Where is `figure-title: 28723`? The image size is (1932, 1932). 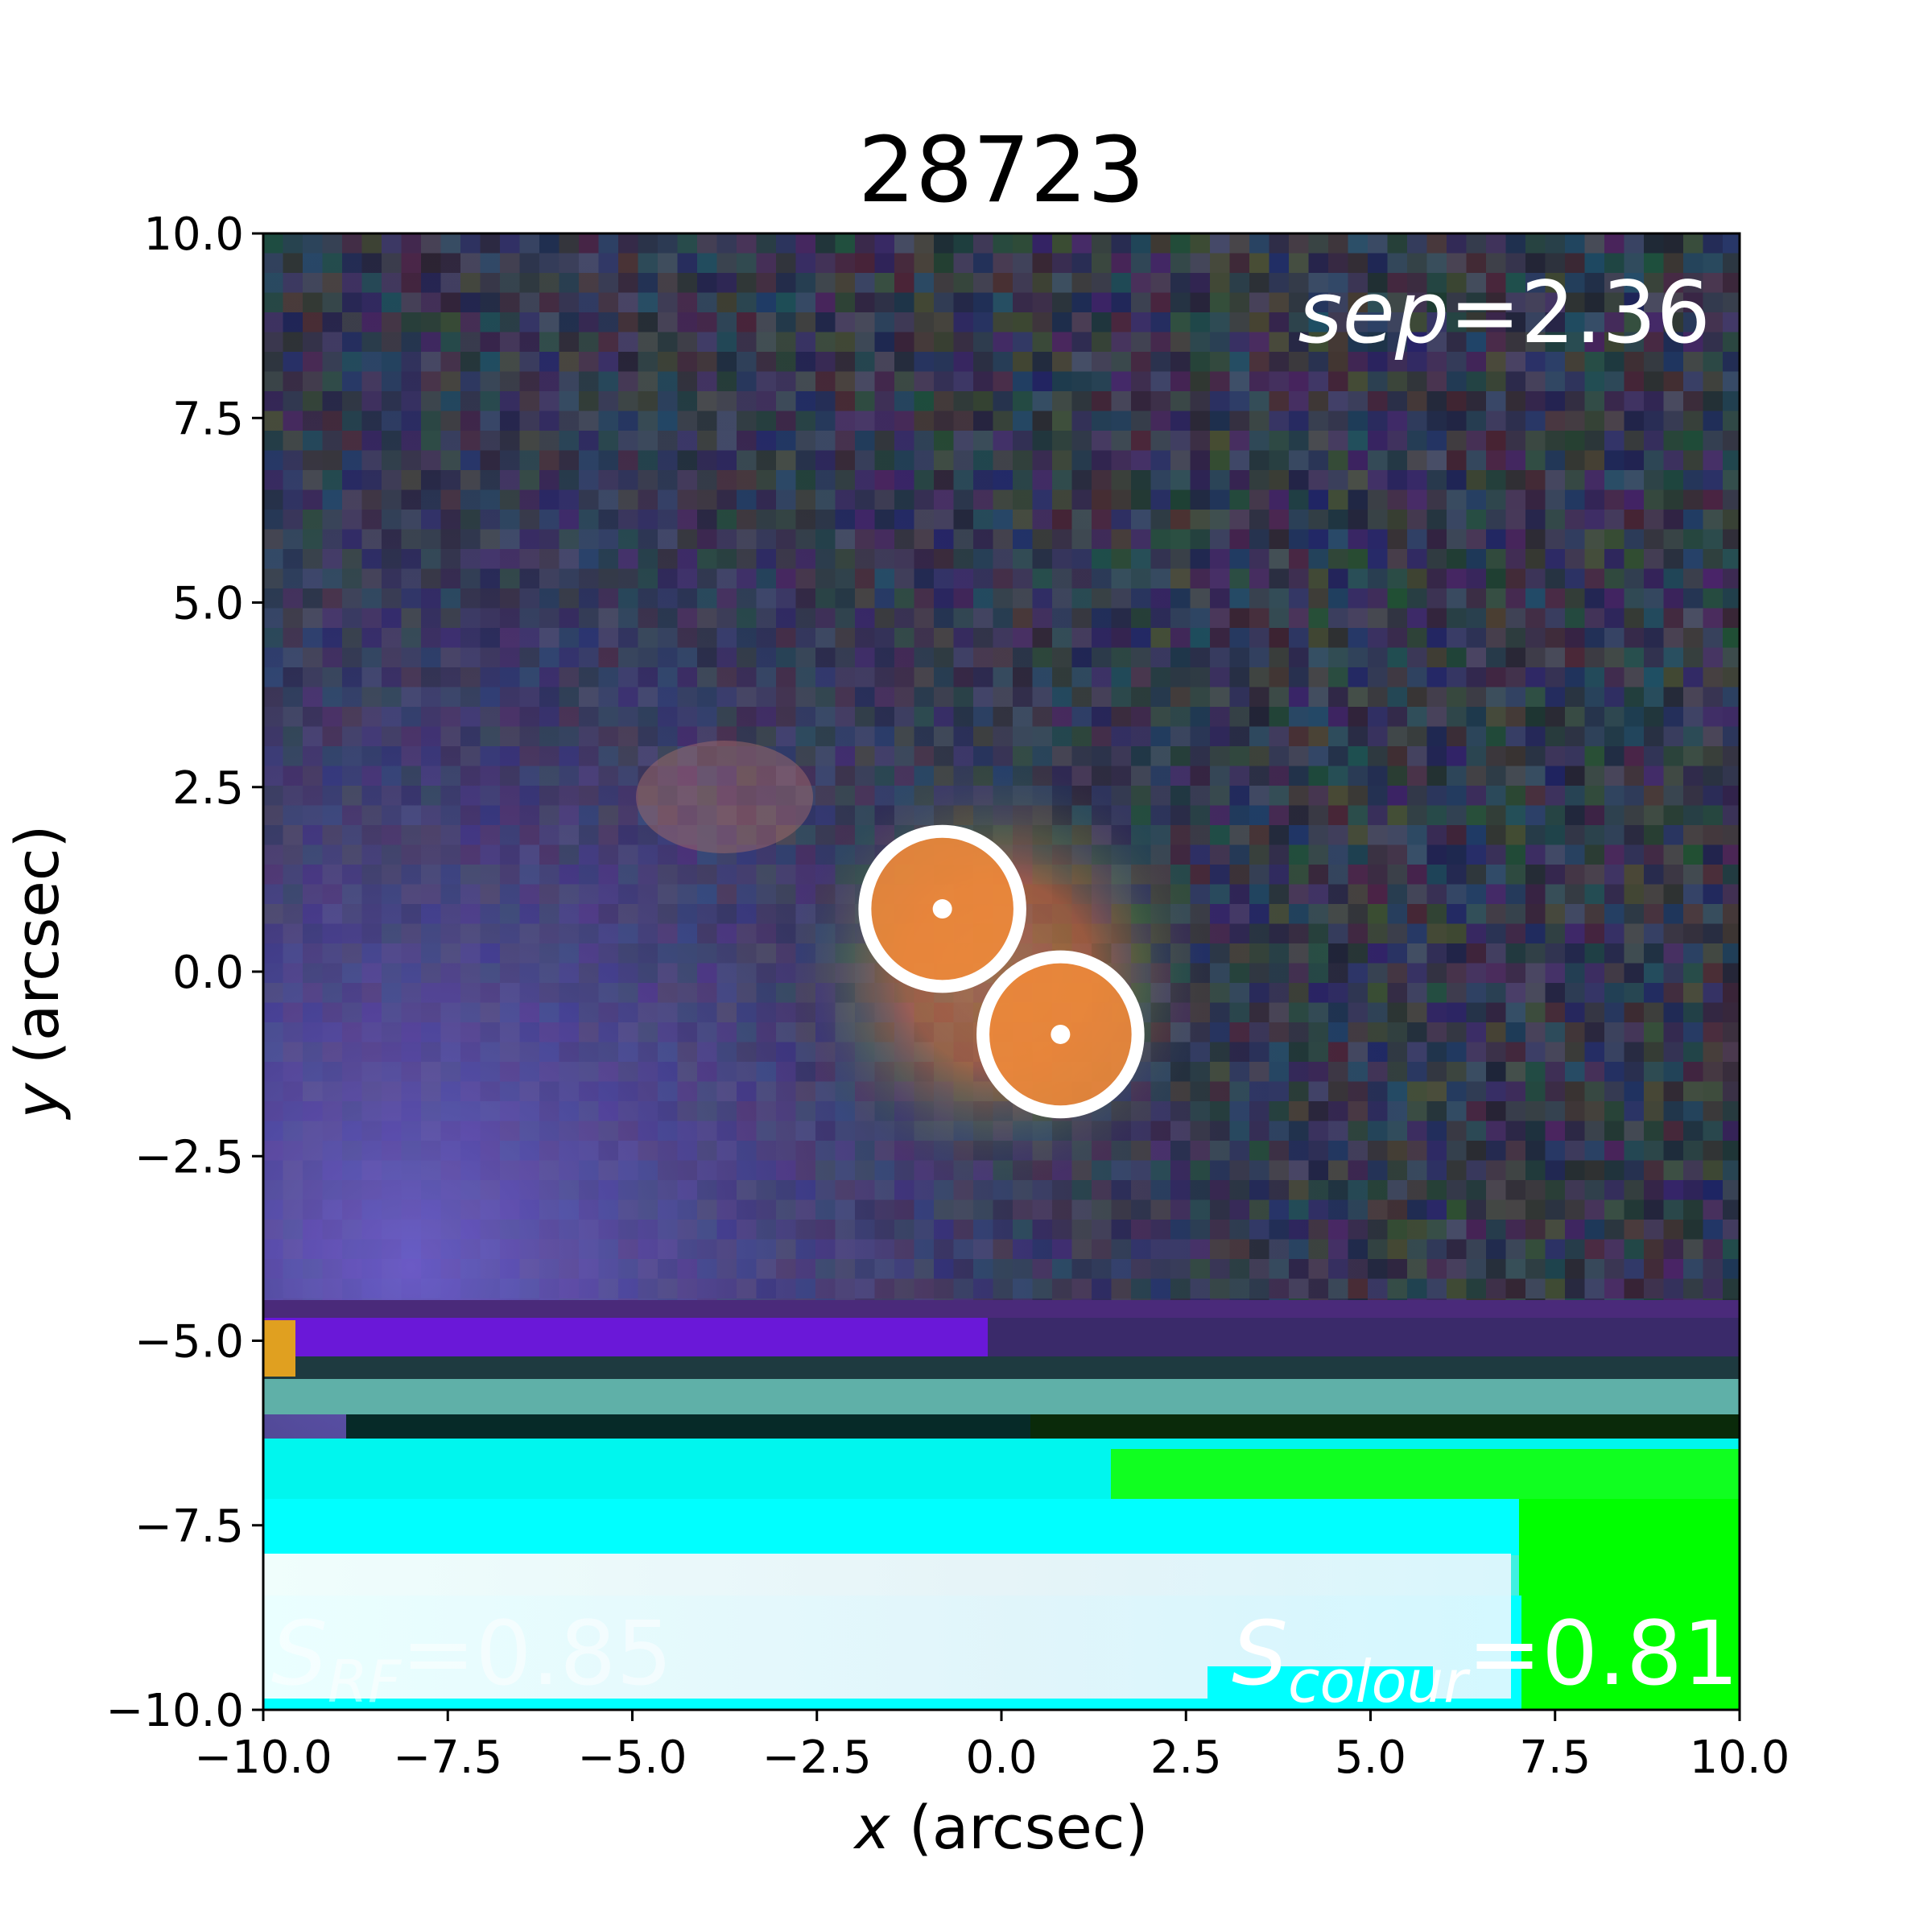
figure-title: 28723 is located at coordinates (1001, 170).